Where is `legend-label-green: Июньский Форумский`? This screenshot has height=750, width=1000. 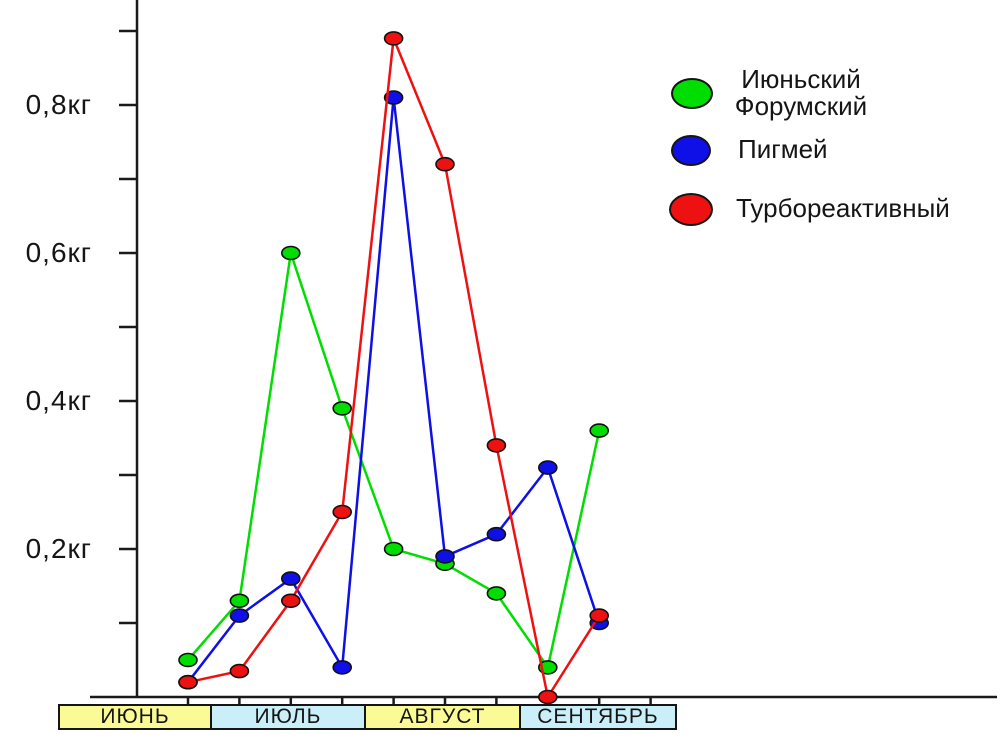
legend-label-green: Июньский Форумский is located at coordinates (801, 93).